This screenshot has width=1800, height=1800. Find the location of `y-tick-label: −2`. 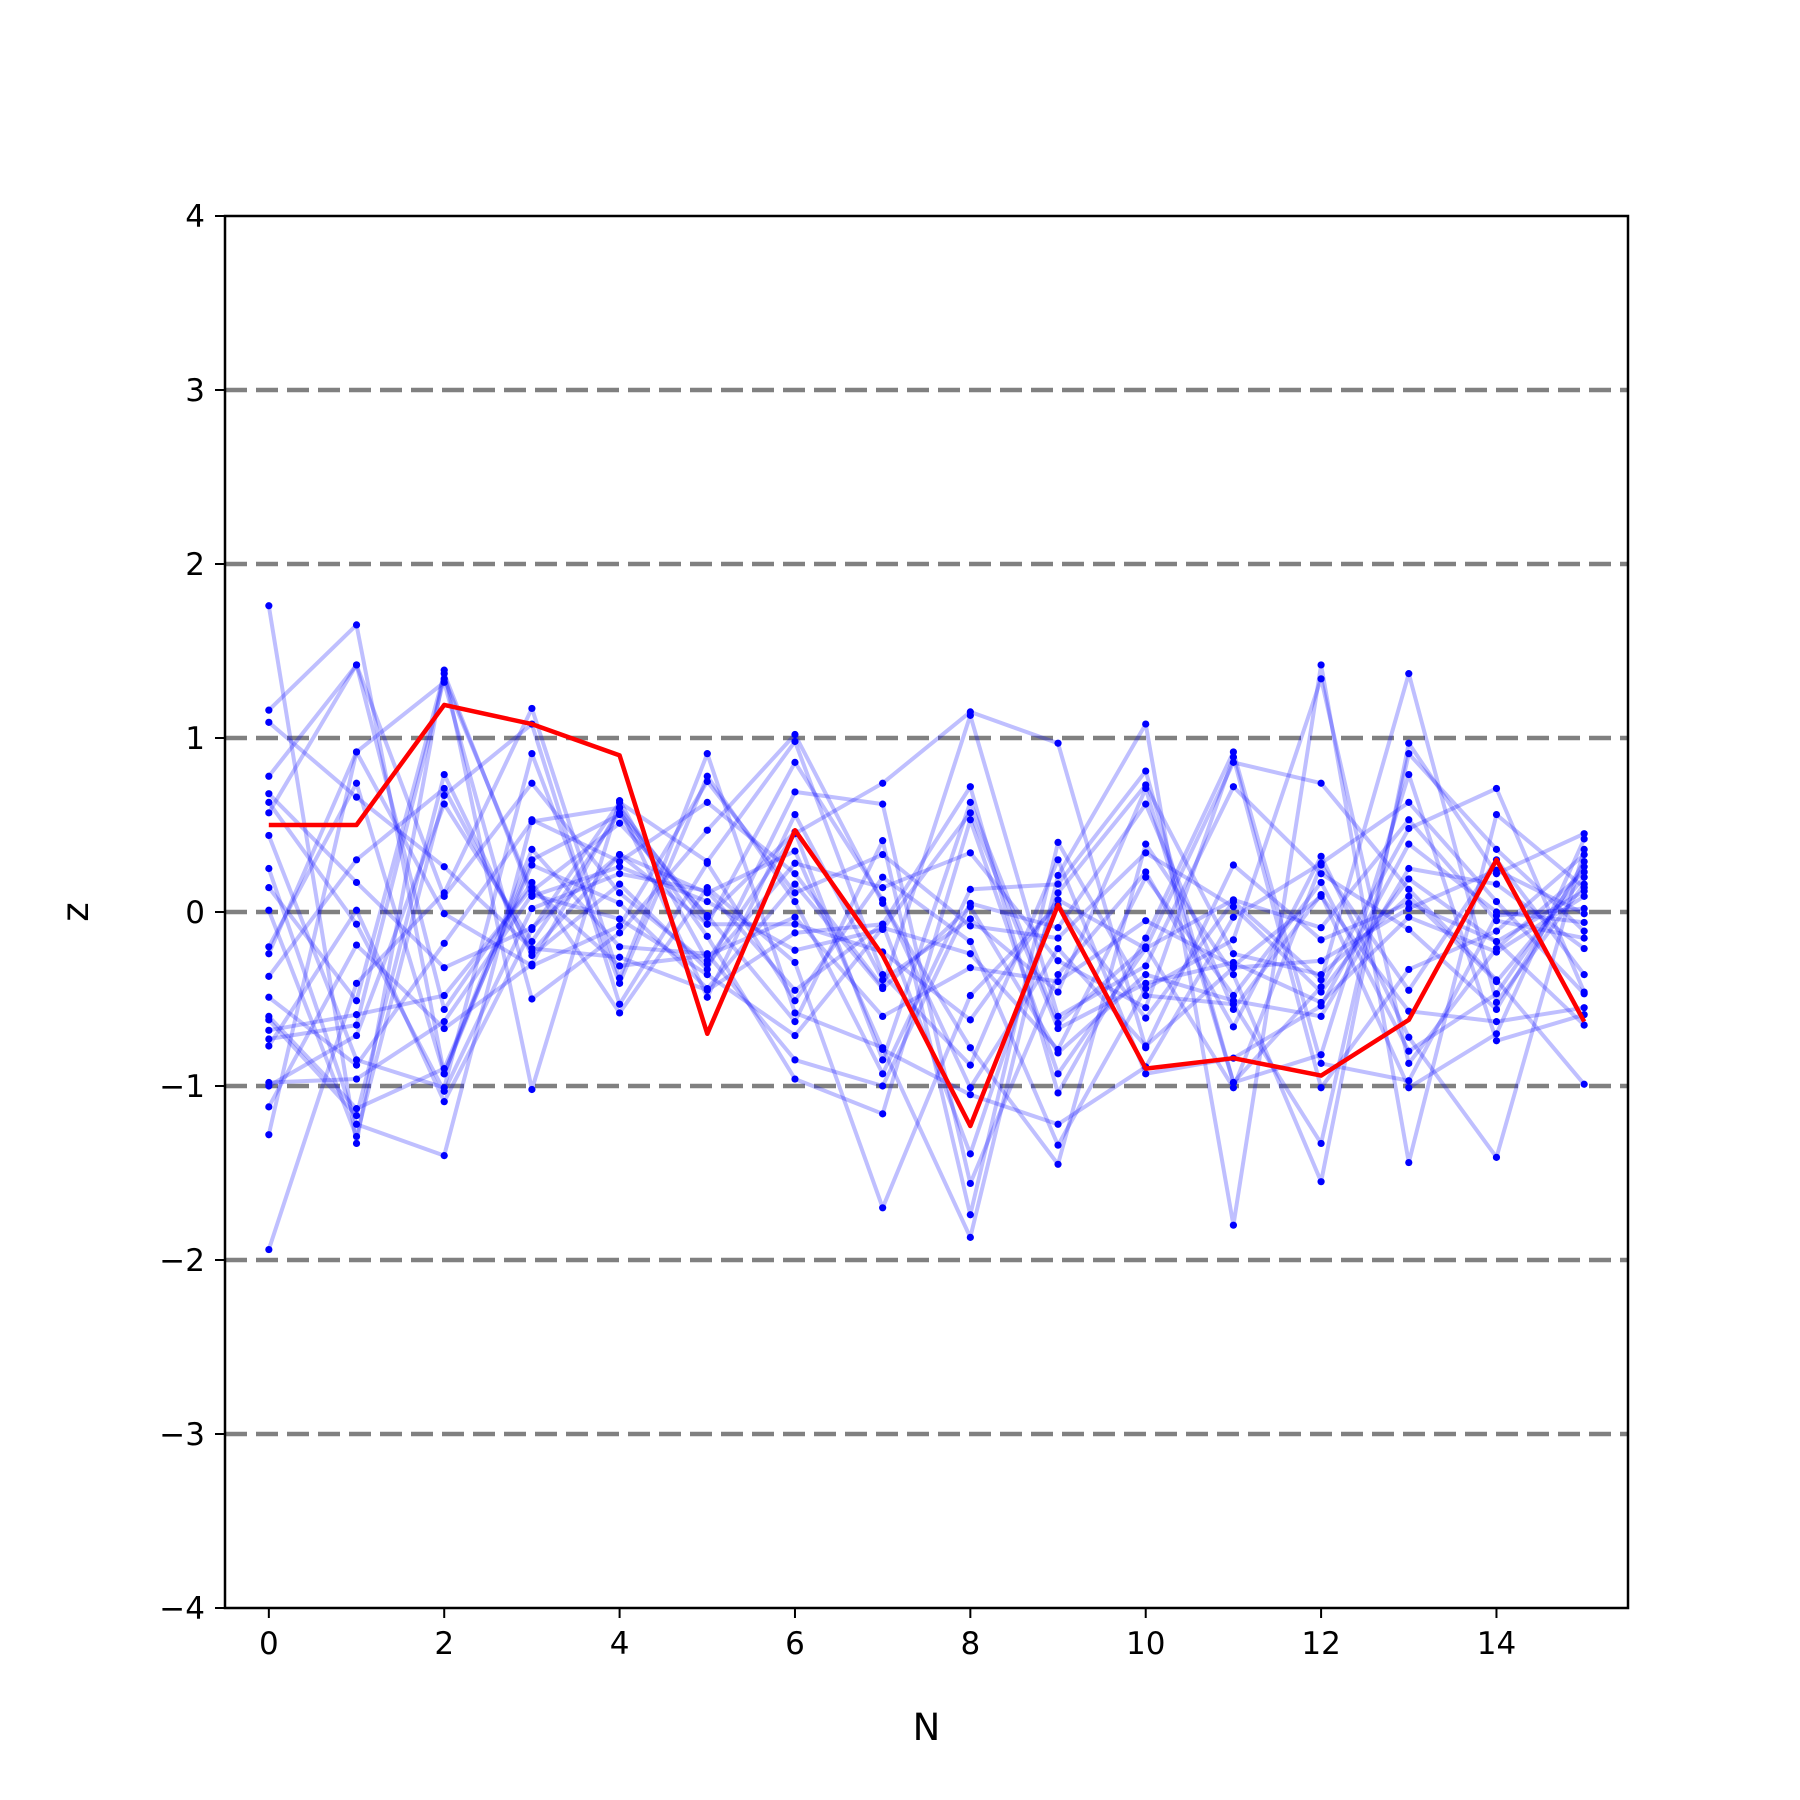

y-tick-label: −2 is located at coordinates (182, 1261).